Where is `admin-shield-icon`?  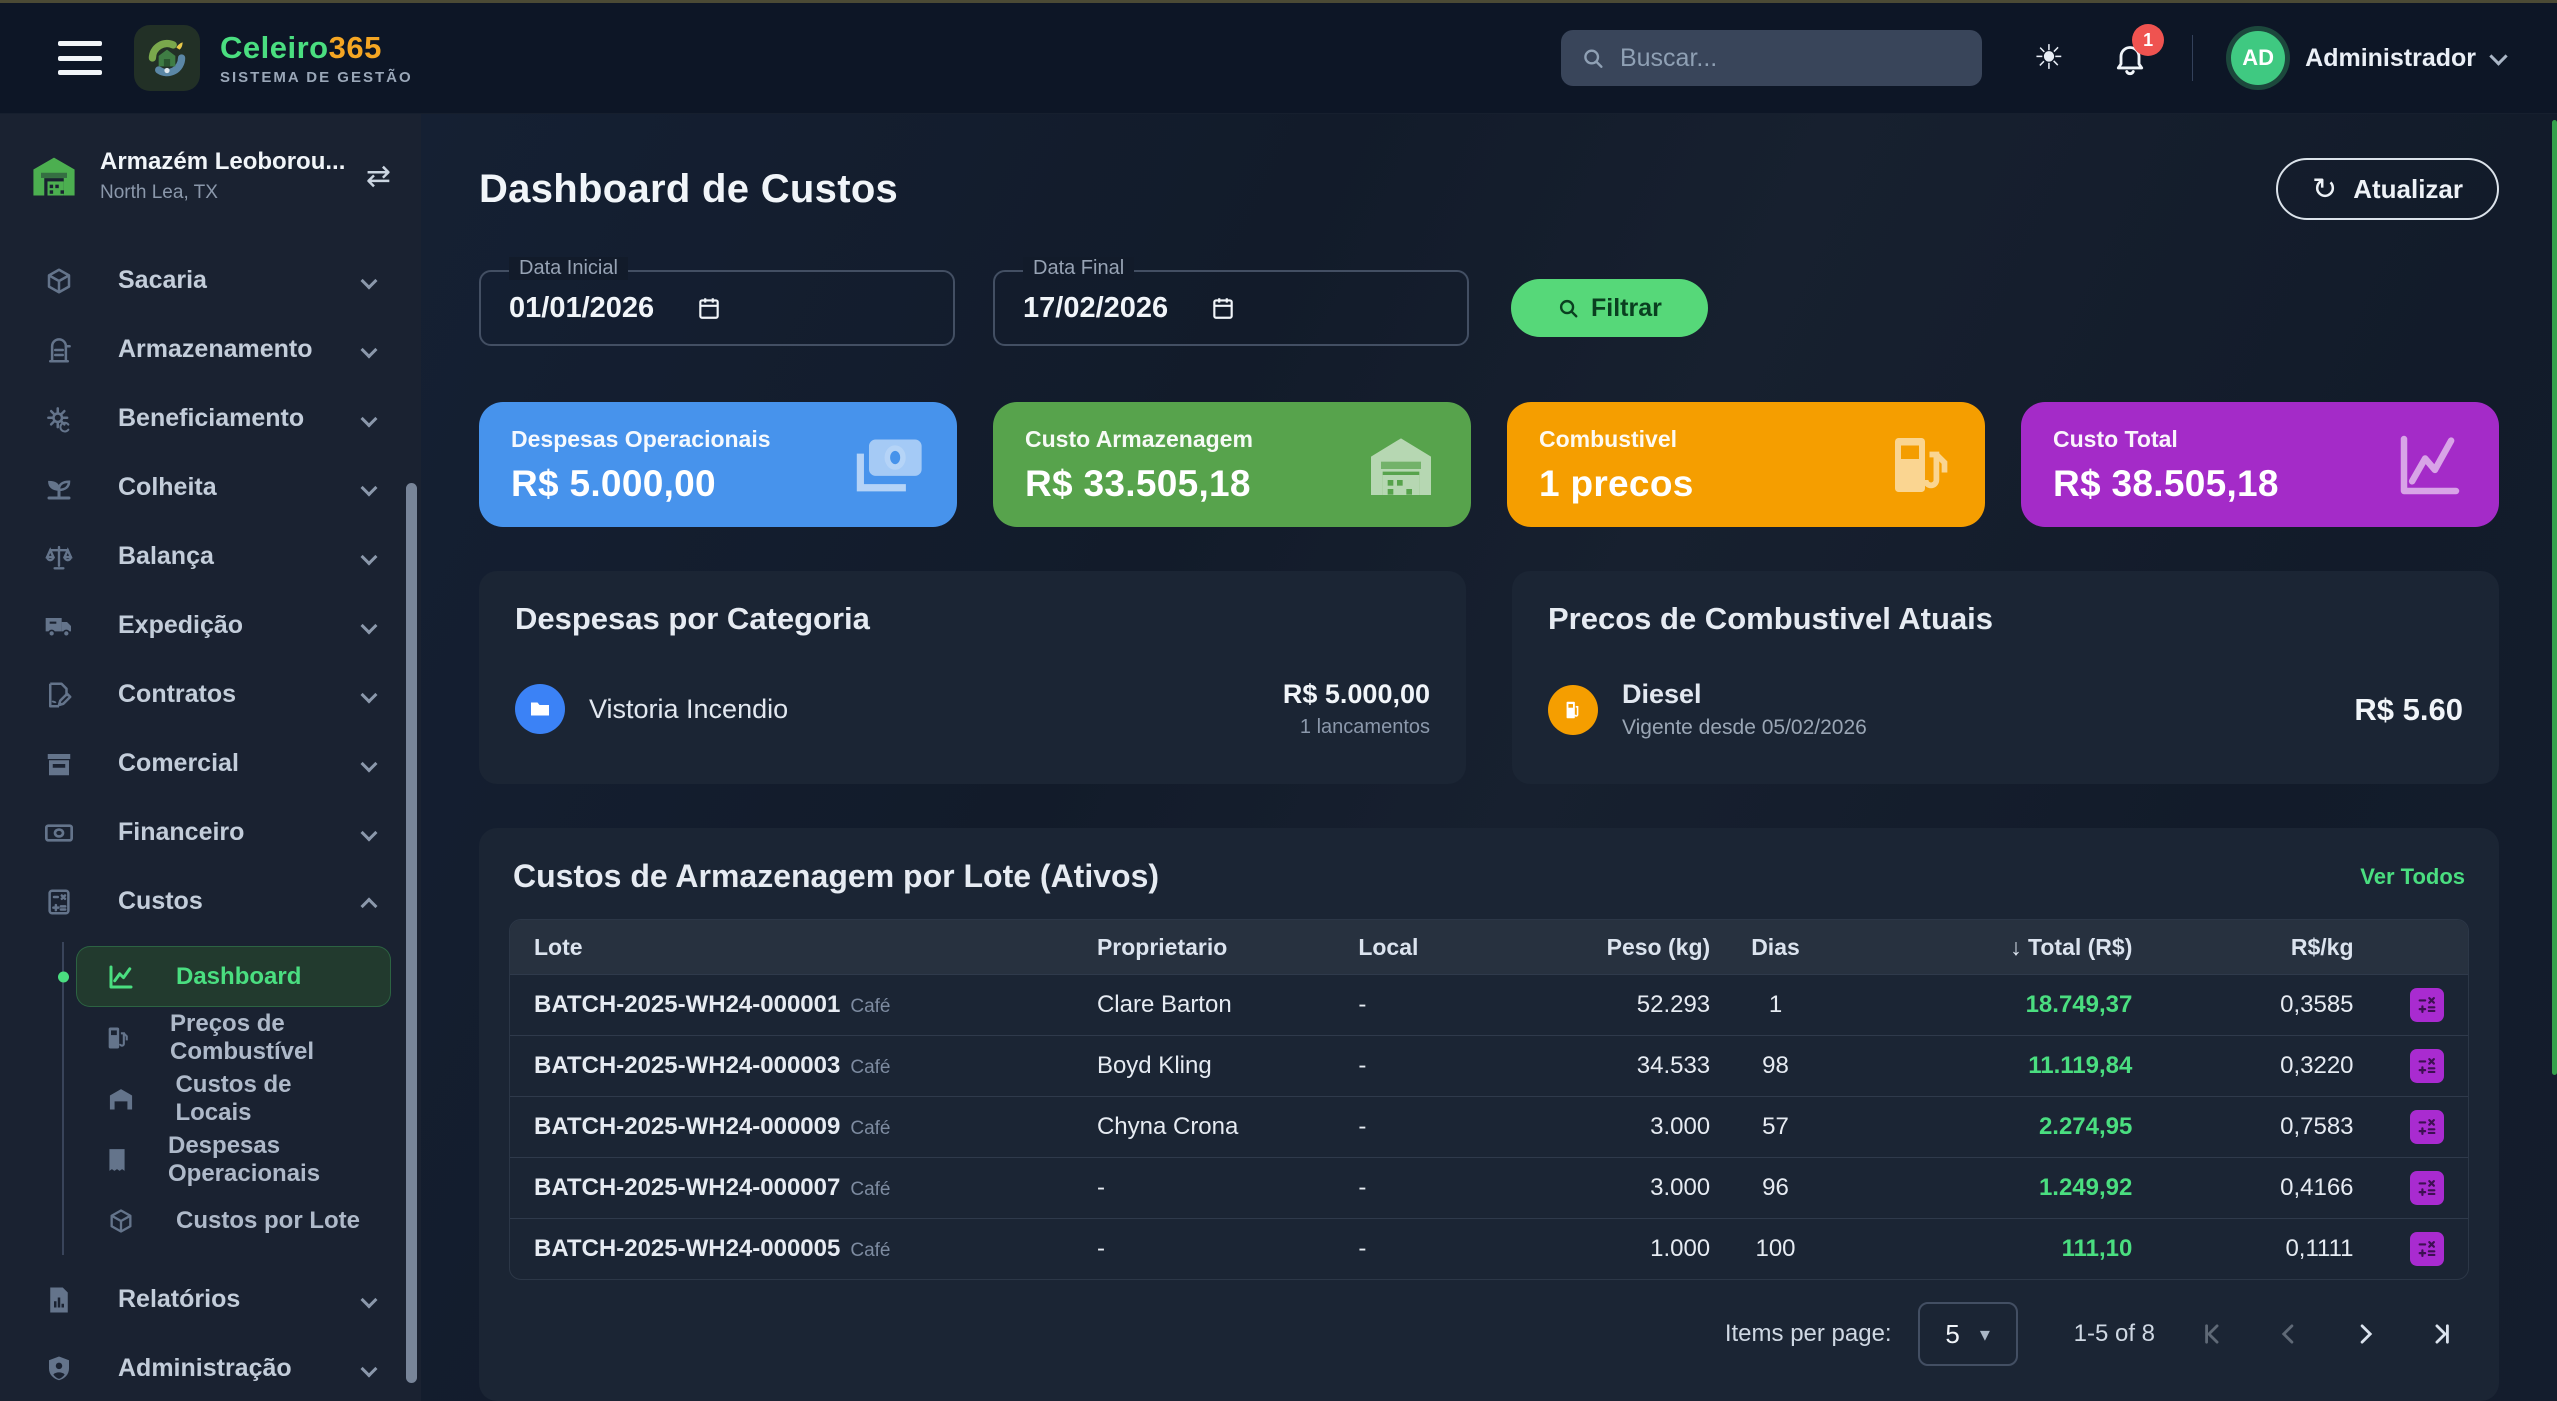 admin-shield-icon is located at coordinates (59, 1369).